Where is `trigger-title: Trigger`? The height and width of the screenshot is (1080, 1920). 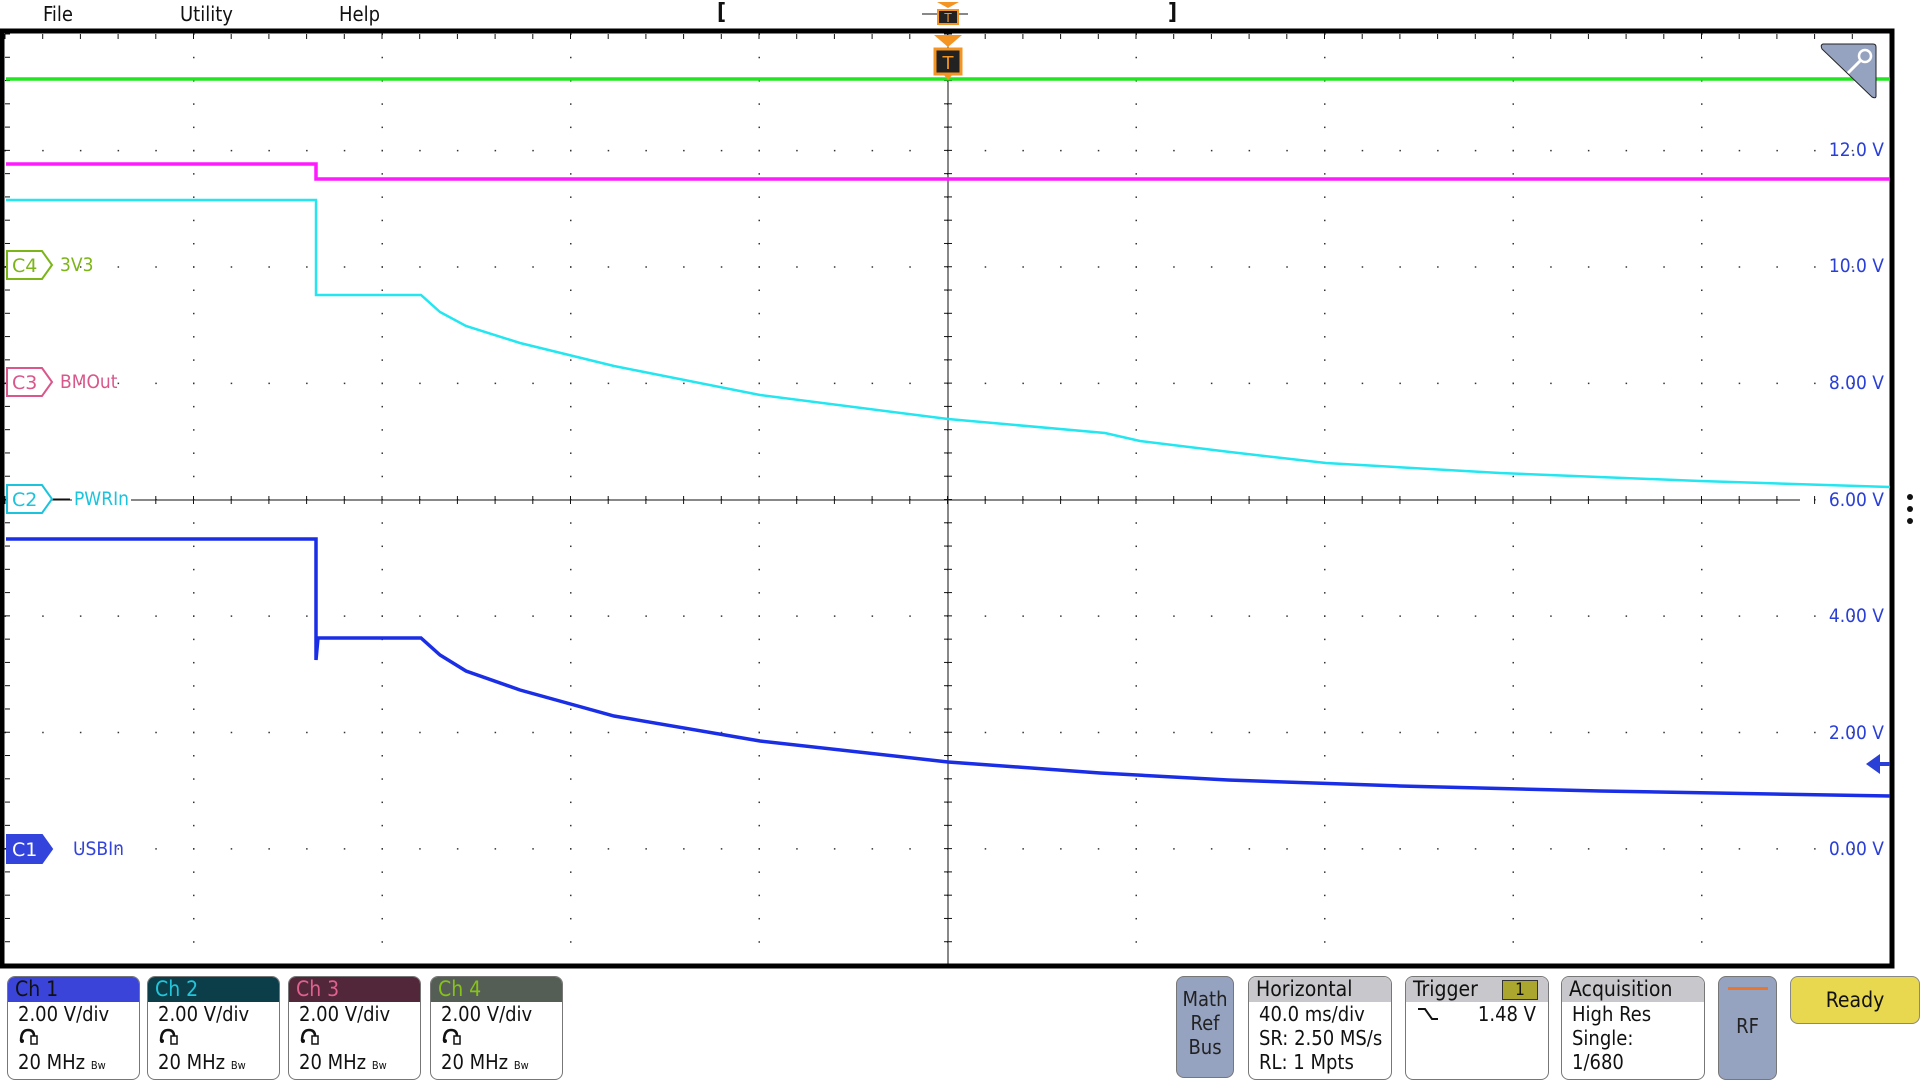 trigger-title: Trigger is located at coordinates (1445, 989).